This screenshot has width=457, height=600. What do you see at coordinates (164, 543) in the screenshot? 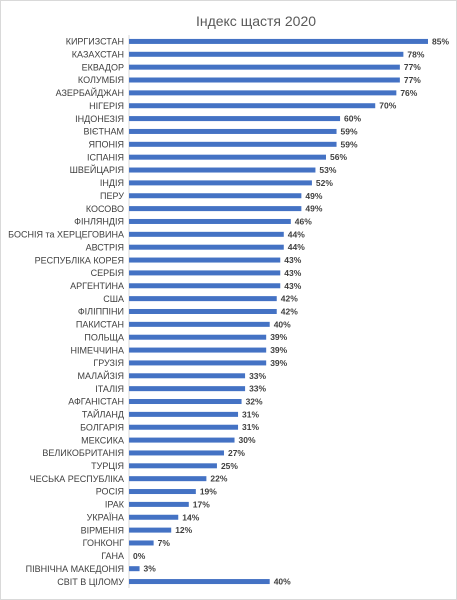
I see `value-label: 7%` at bounding box center [164, 543].